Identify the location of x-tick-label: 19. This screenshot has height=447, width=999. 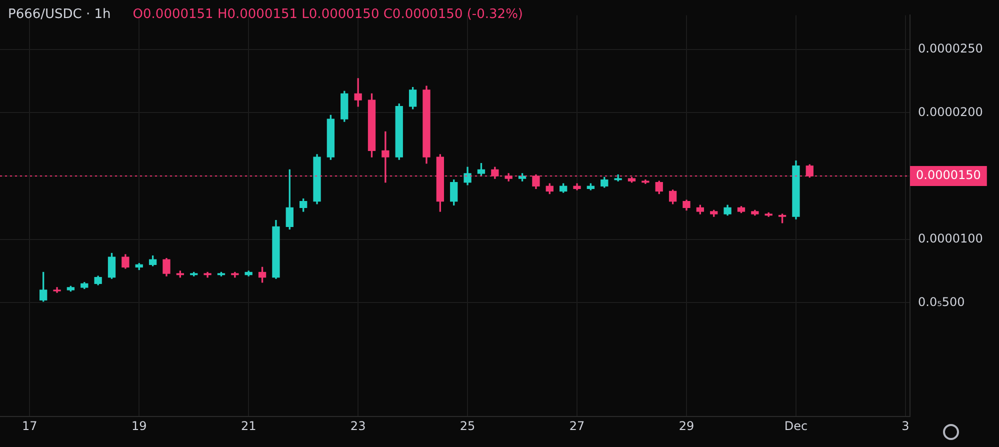
(139, 425).